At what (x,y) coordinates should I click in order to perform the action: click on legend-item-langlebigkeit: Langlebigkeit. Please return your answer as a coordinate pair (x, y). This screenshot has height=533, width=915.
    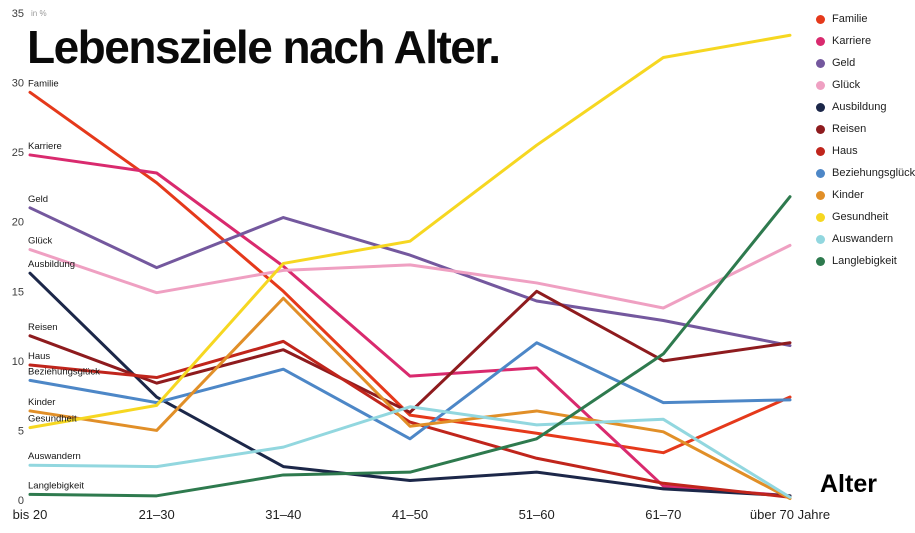
    Looking at the image, I should click on (865, 261).